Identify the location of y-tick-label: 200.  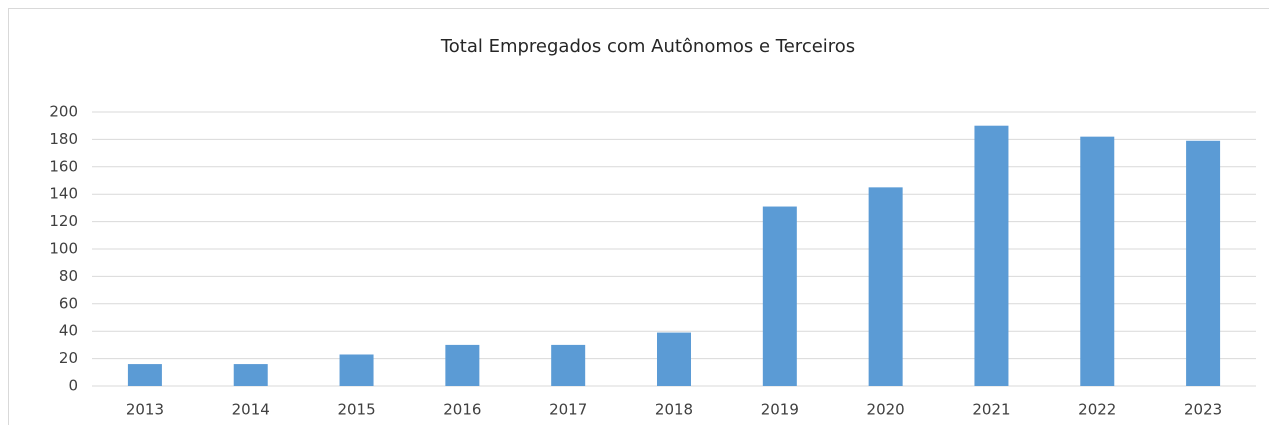
(63, 112).